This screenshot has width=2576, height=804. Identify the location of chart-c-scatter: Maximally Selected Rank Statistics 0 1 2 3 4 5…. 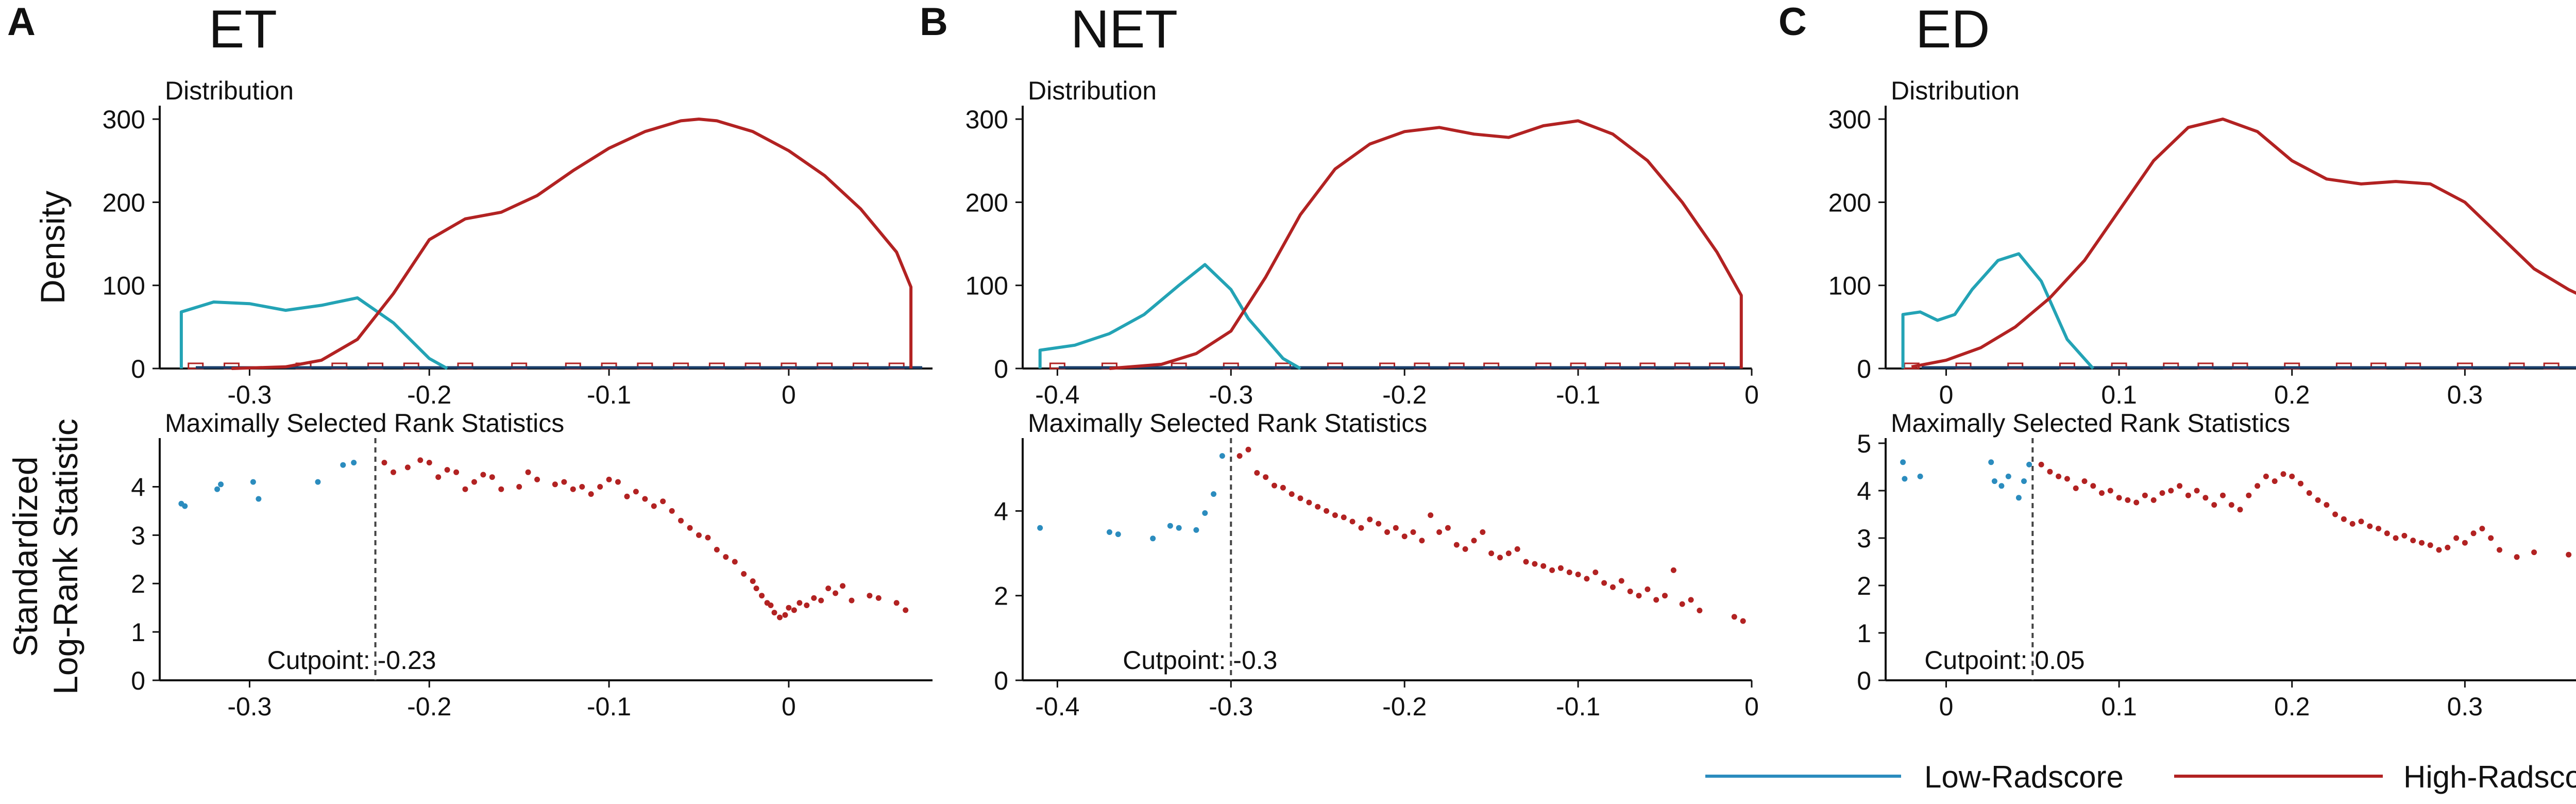
(2216, 565).